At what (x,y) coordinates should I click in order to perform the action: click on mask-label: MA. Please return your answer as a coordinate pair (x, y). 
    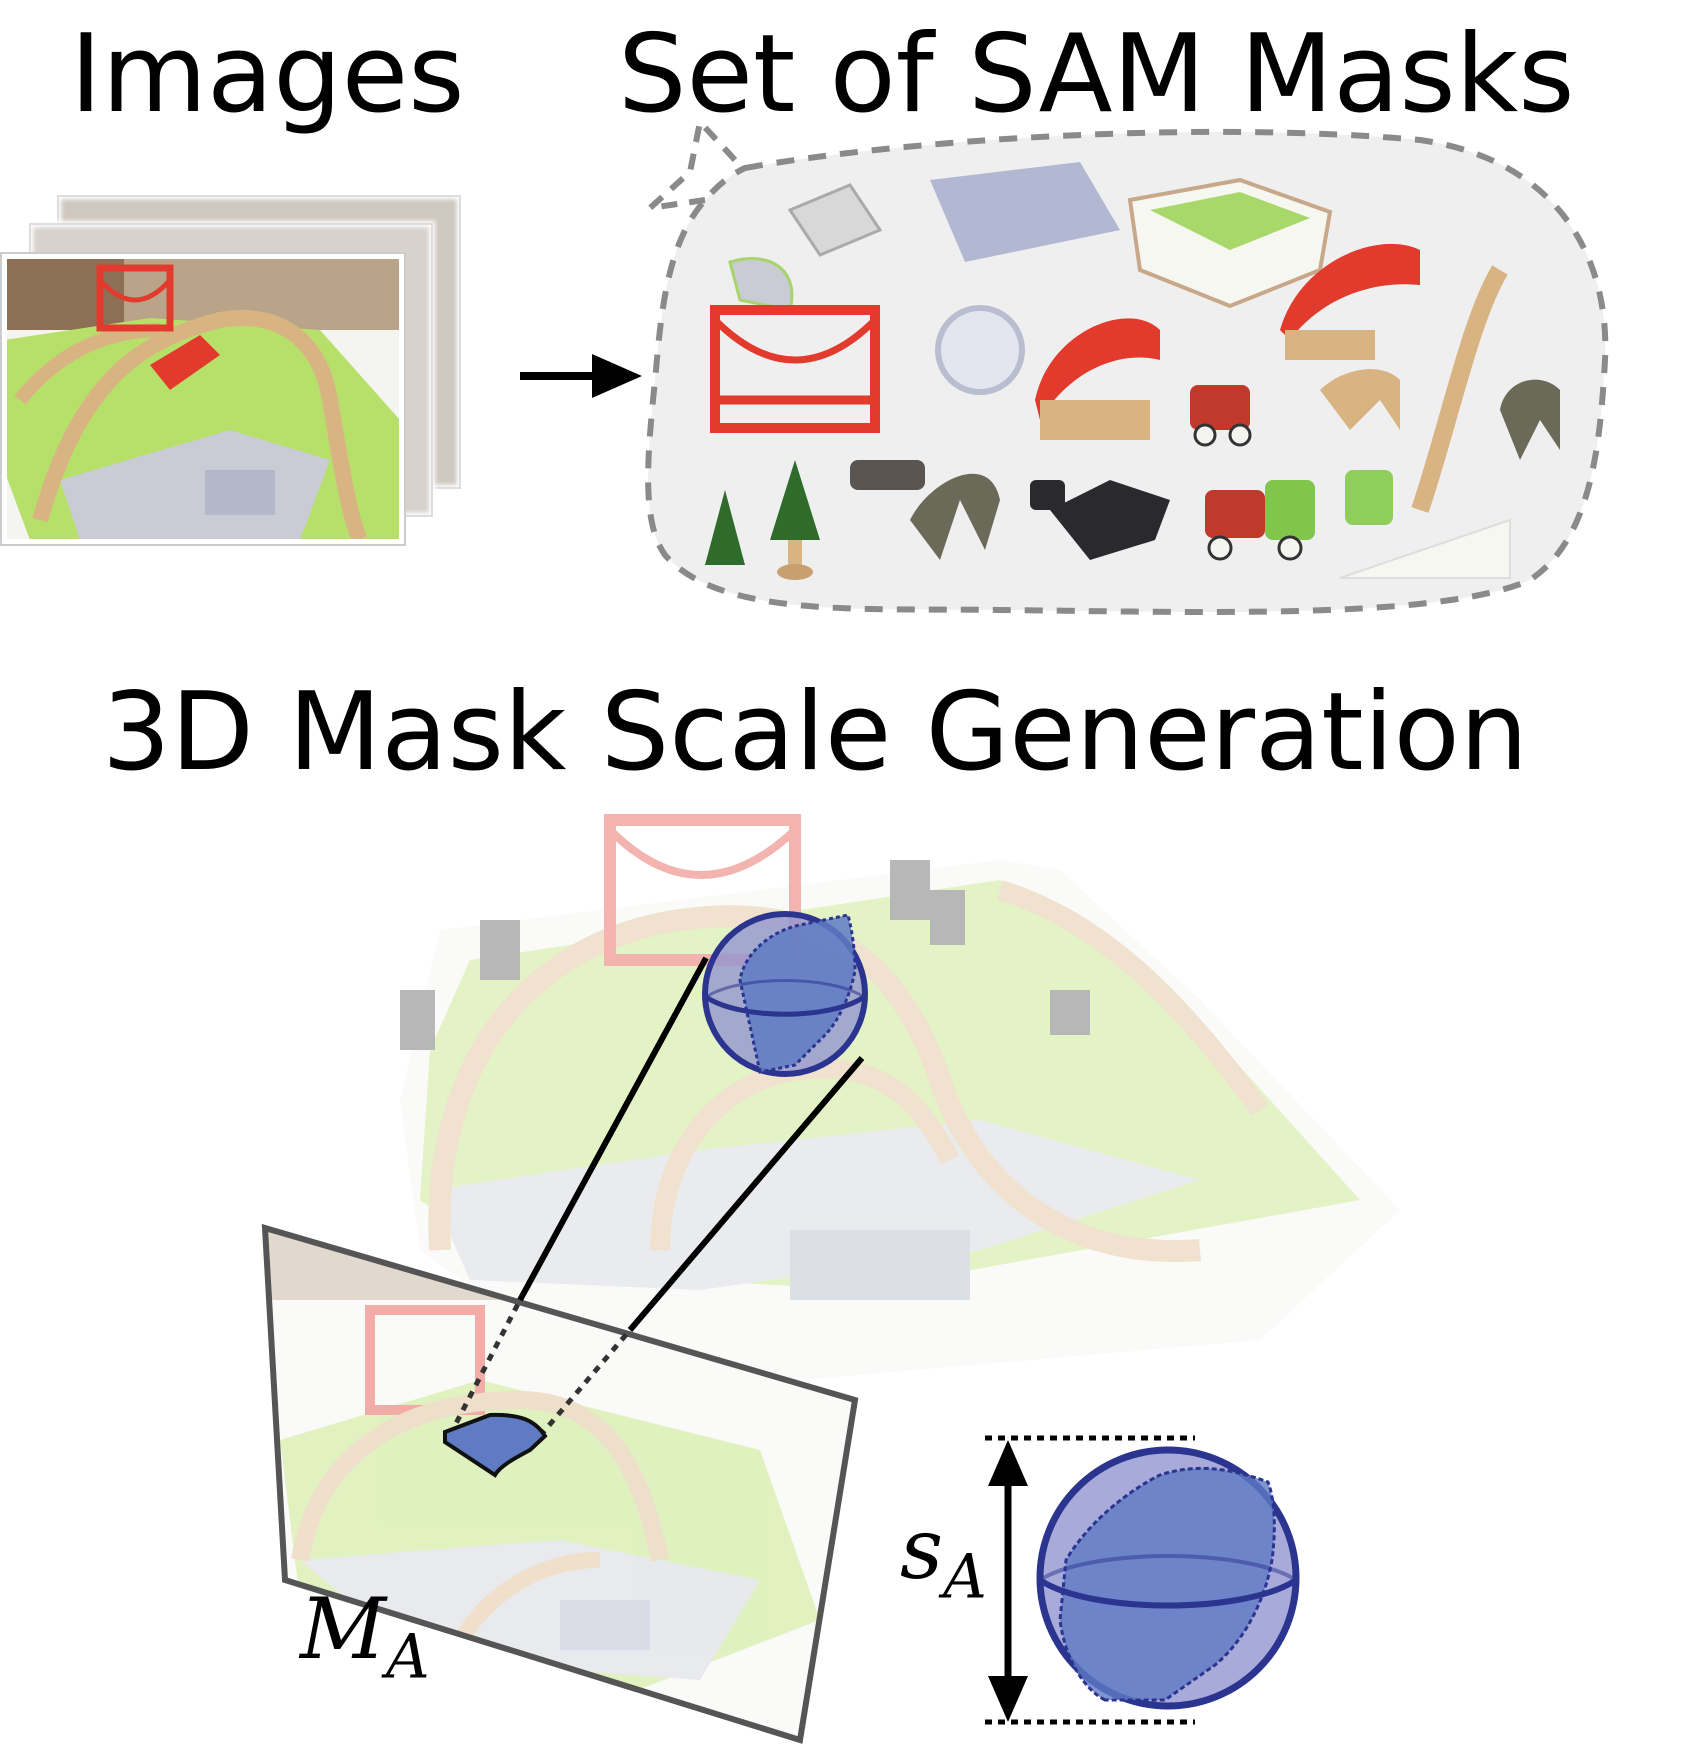
    Looking at the image, I should click on (365, 1636).